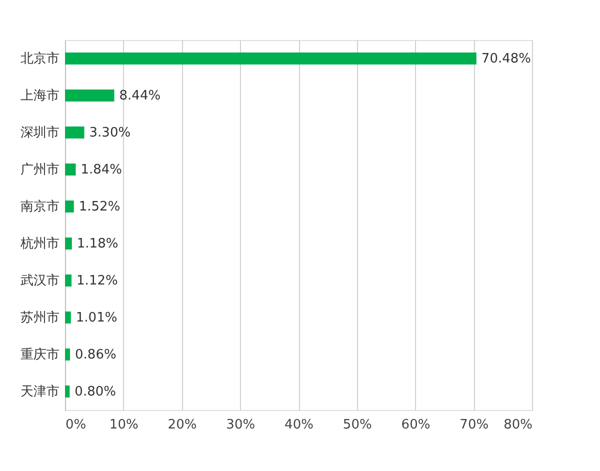 Image resolution: width=600 pixels, height=471 pixels. What do you see at coordinates (99, 207) in the screenshot?
I see `data-label: 1.52%` at bounding box center [99, 207].